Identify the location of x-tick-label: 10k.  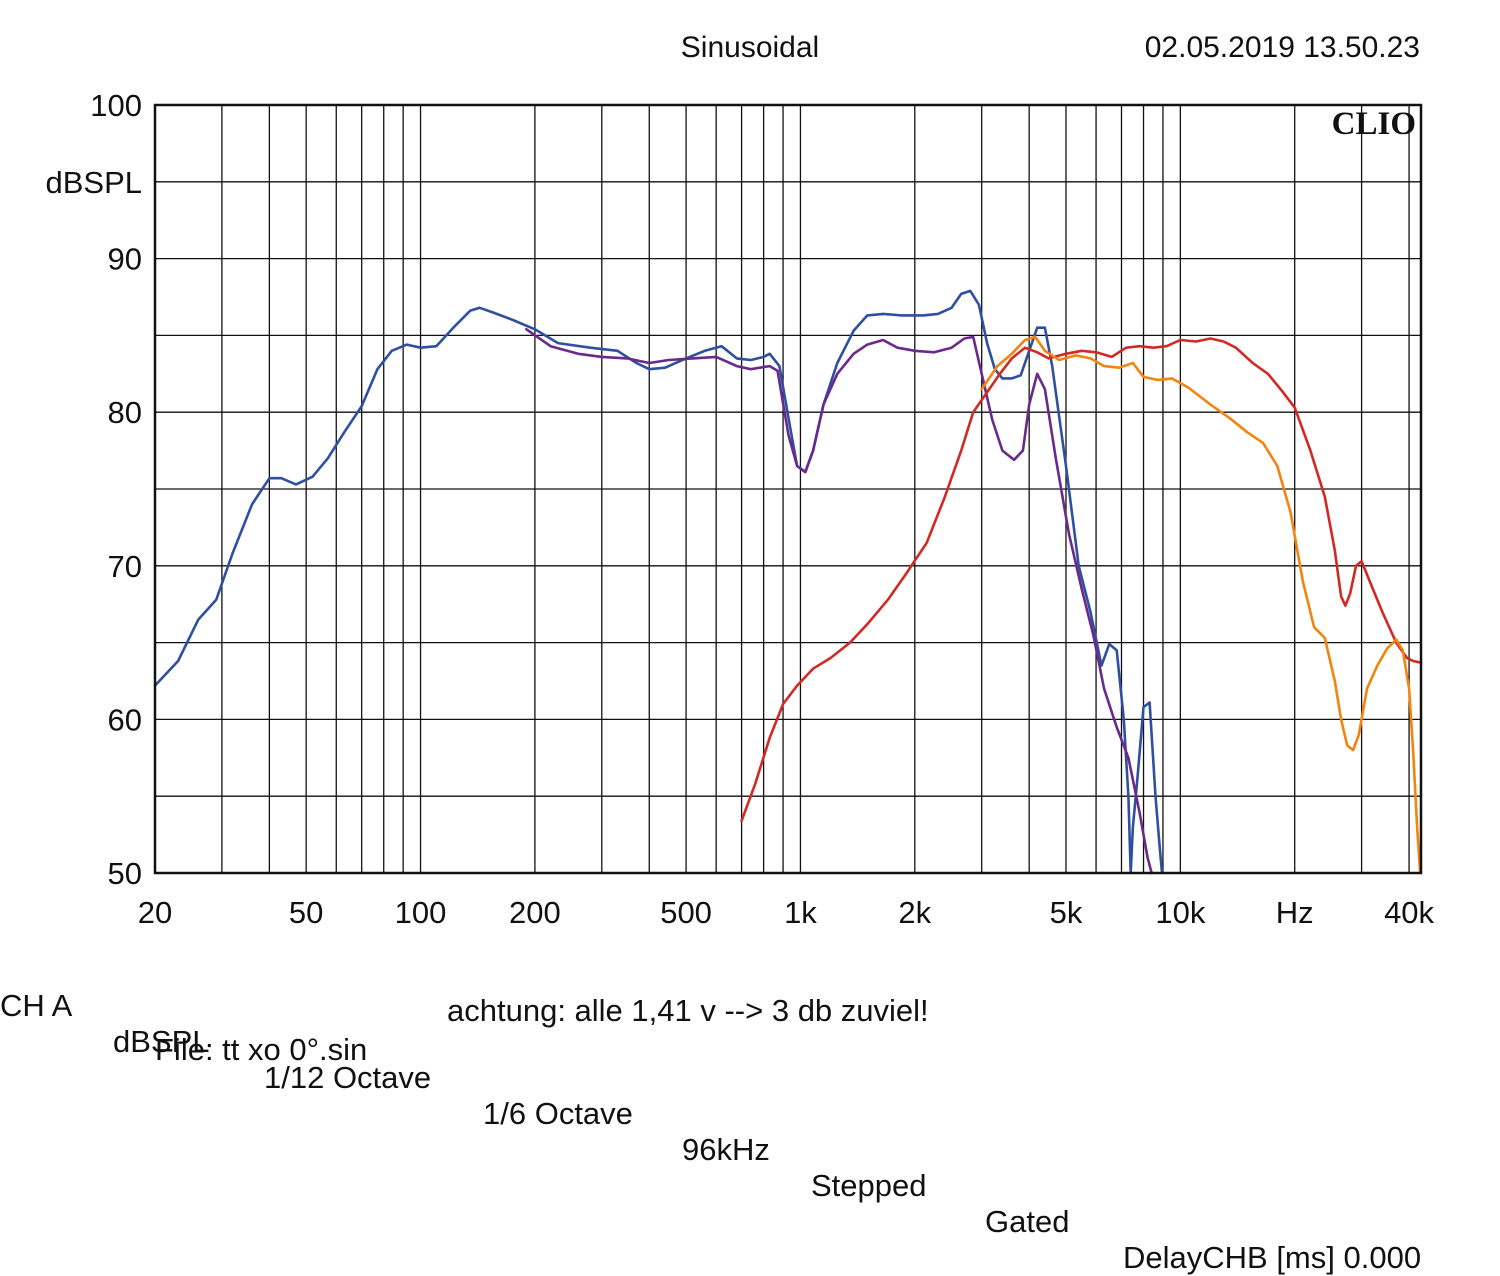
(1180, 912).